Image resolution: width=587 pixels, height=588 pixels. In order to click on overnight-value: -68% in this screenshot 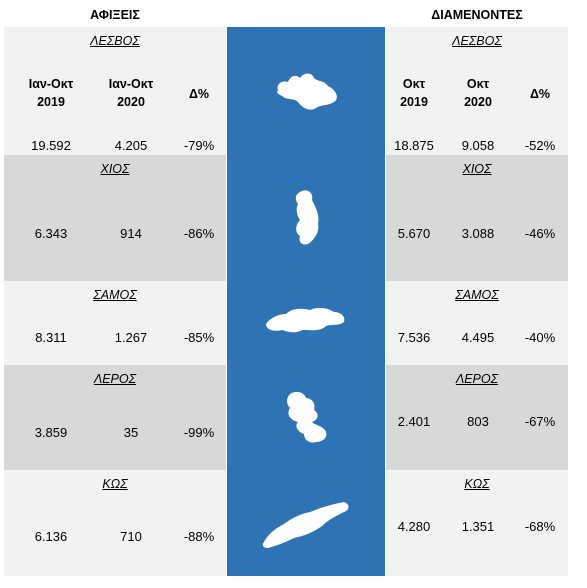, I will do `click(540, 526)`.